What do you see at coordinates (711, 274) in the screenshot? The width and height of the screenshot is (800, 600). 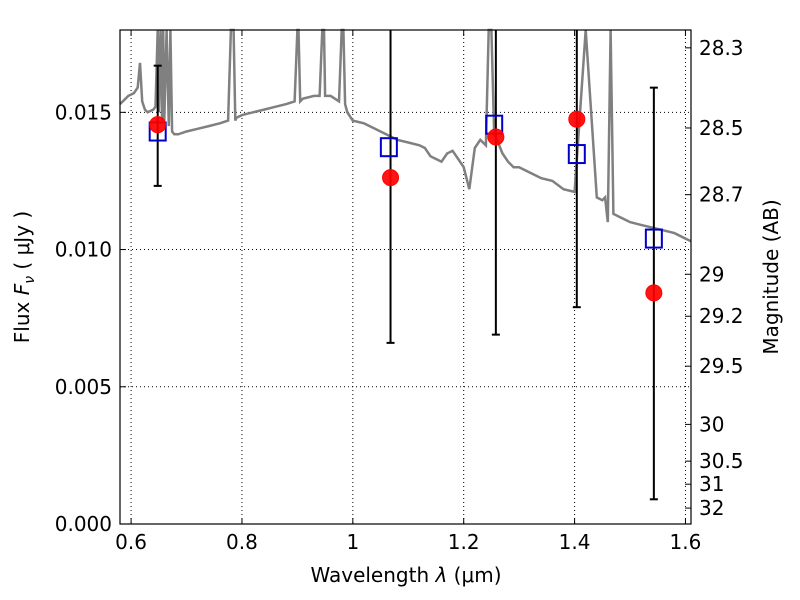 I see `y2-tick-label: 29` at bounding box center [711, 274].